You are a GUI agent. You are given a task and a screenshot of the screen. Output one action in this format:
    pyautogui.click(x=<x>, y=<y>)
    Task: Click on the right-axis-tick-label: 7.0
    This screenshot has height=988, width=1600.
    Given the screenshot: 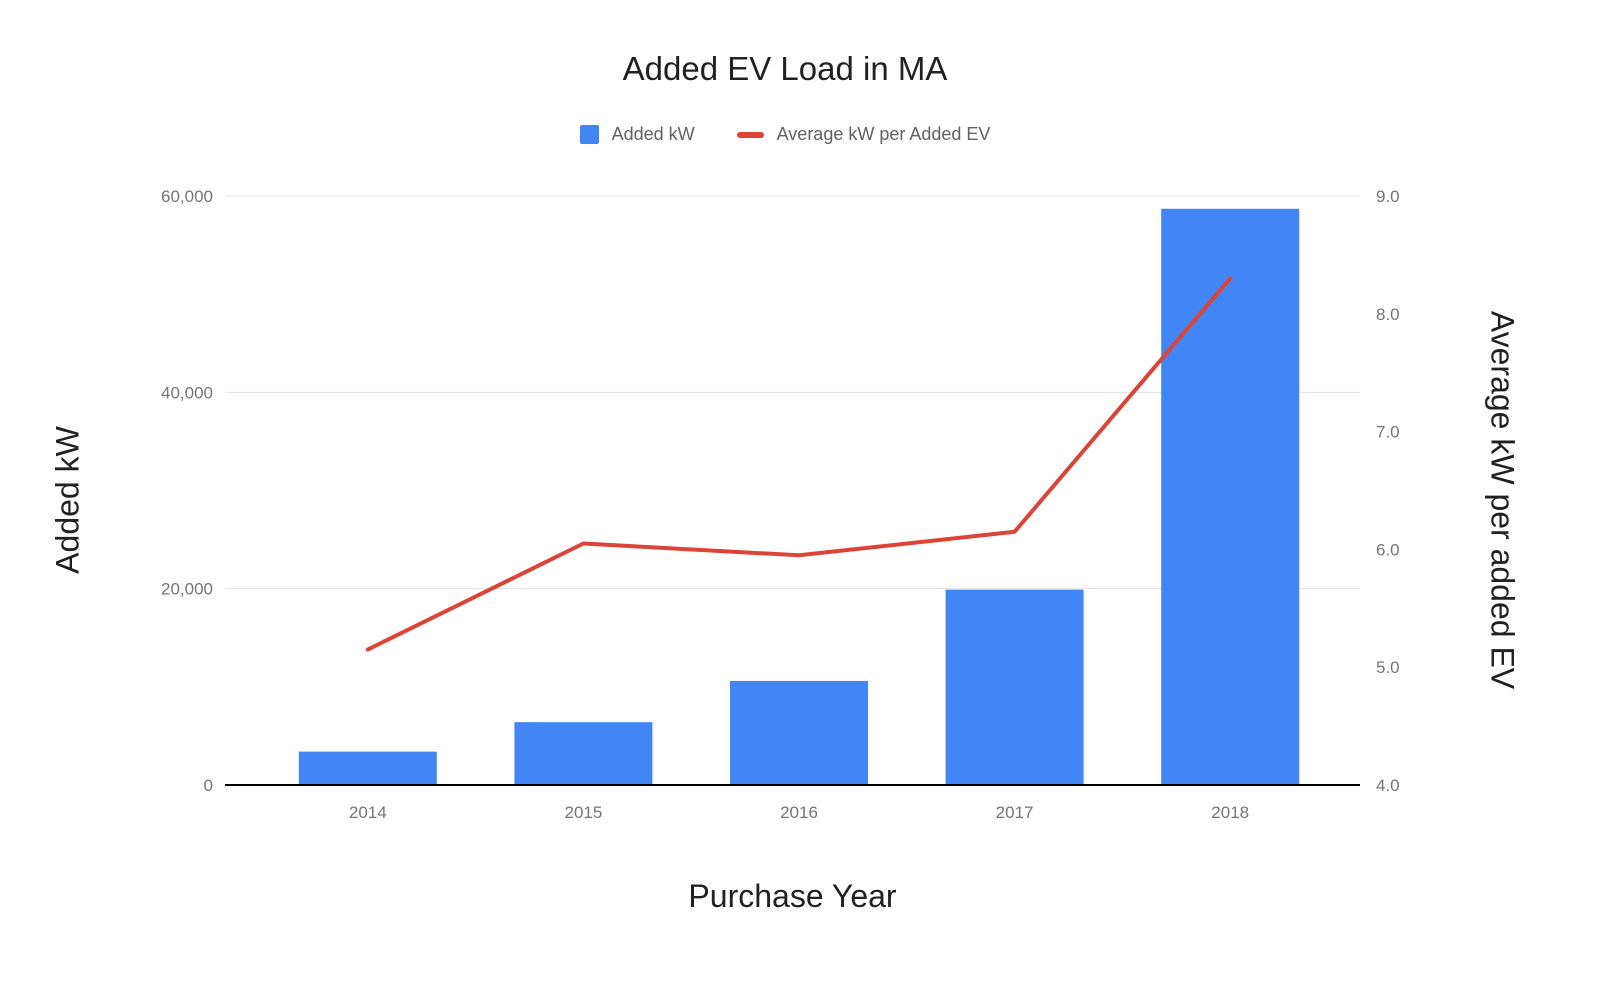 What is the action you would take?
    pyautogui.click(x=1388, y=432)
    